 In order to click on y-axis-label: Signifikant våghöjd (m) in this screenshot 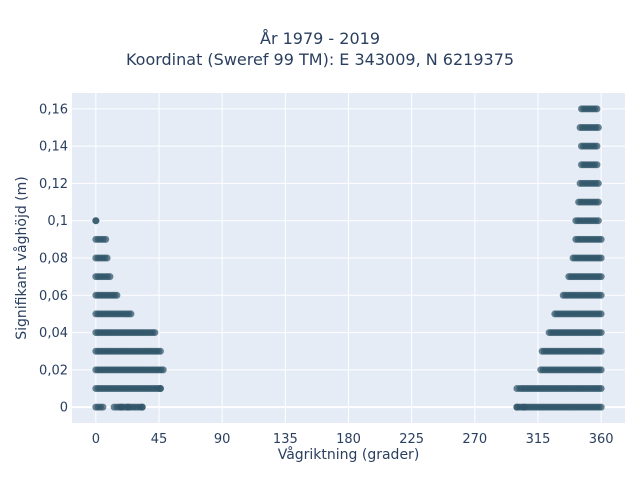, I will do `click(22, 258)`.